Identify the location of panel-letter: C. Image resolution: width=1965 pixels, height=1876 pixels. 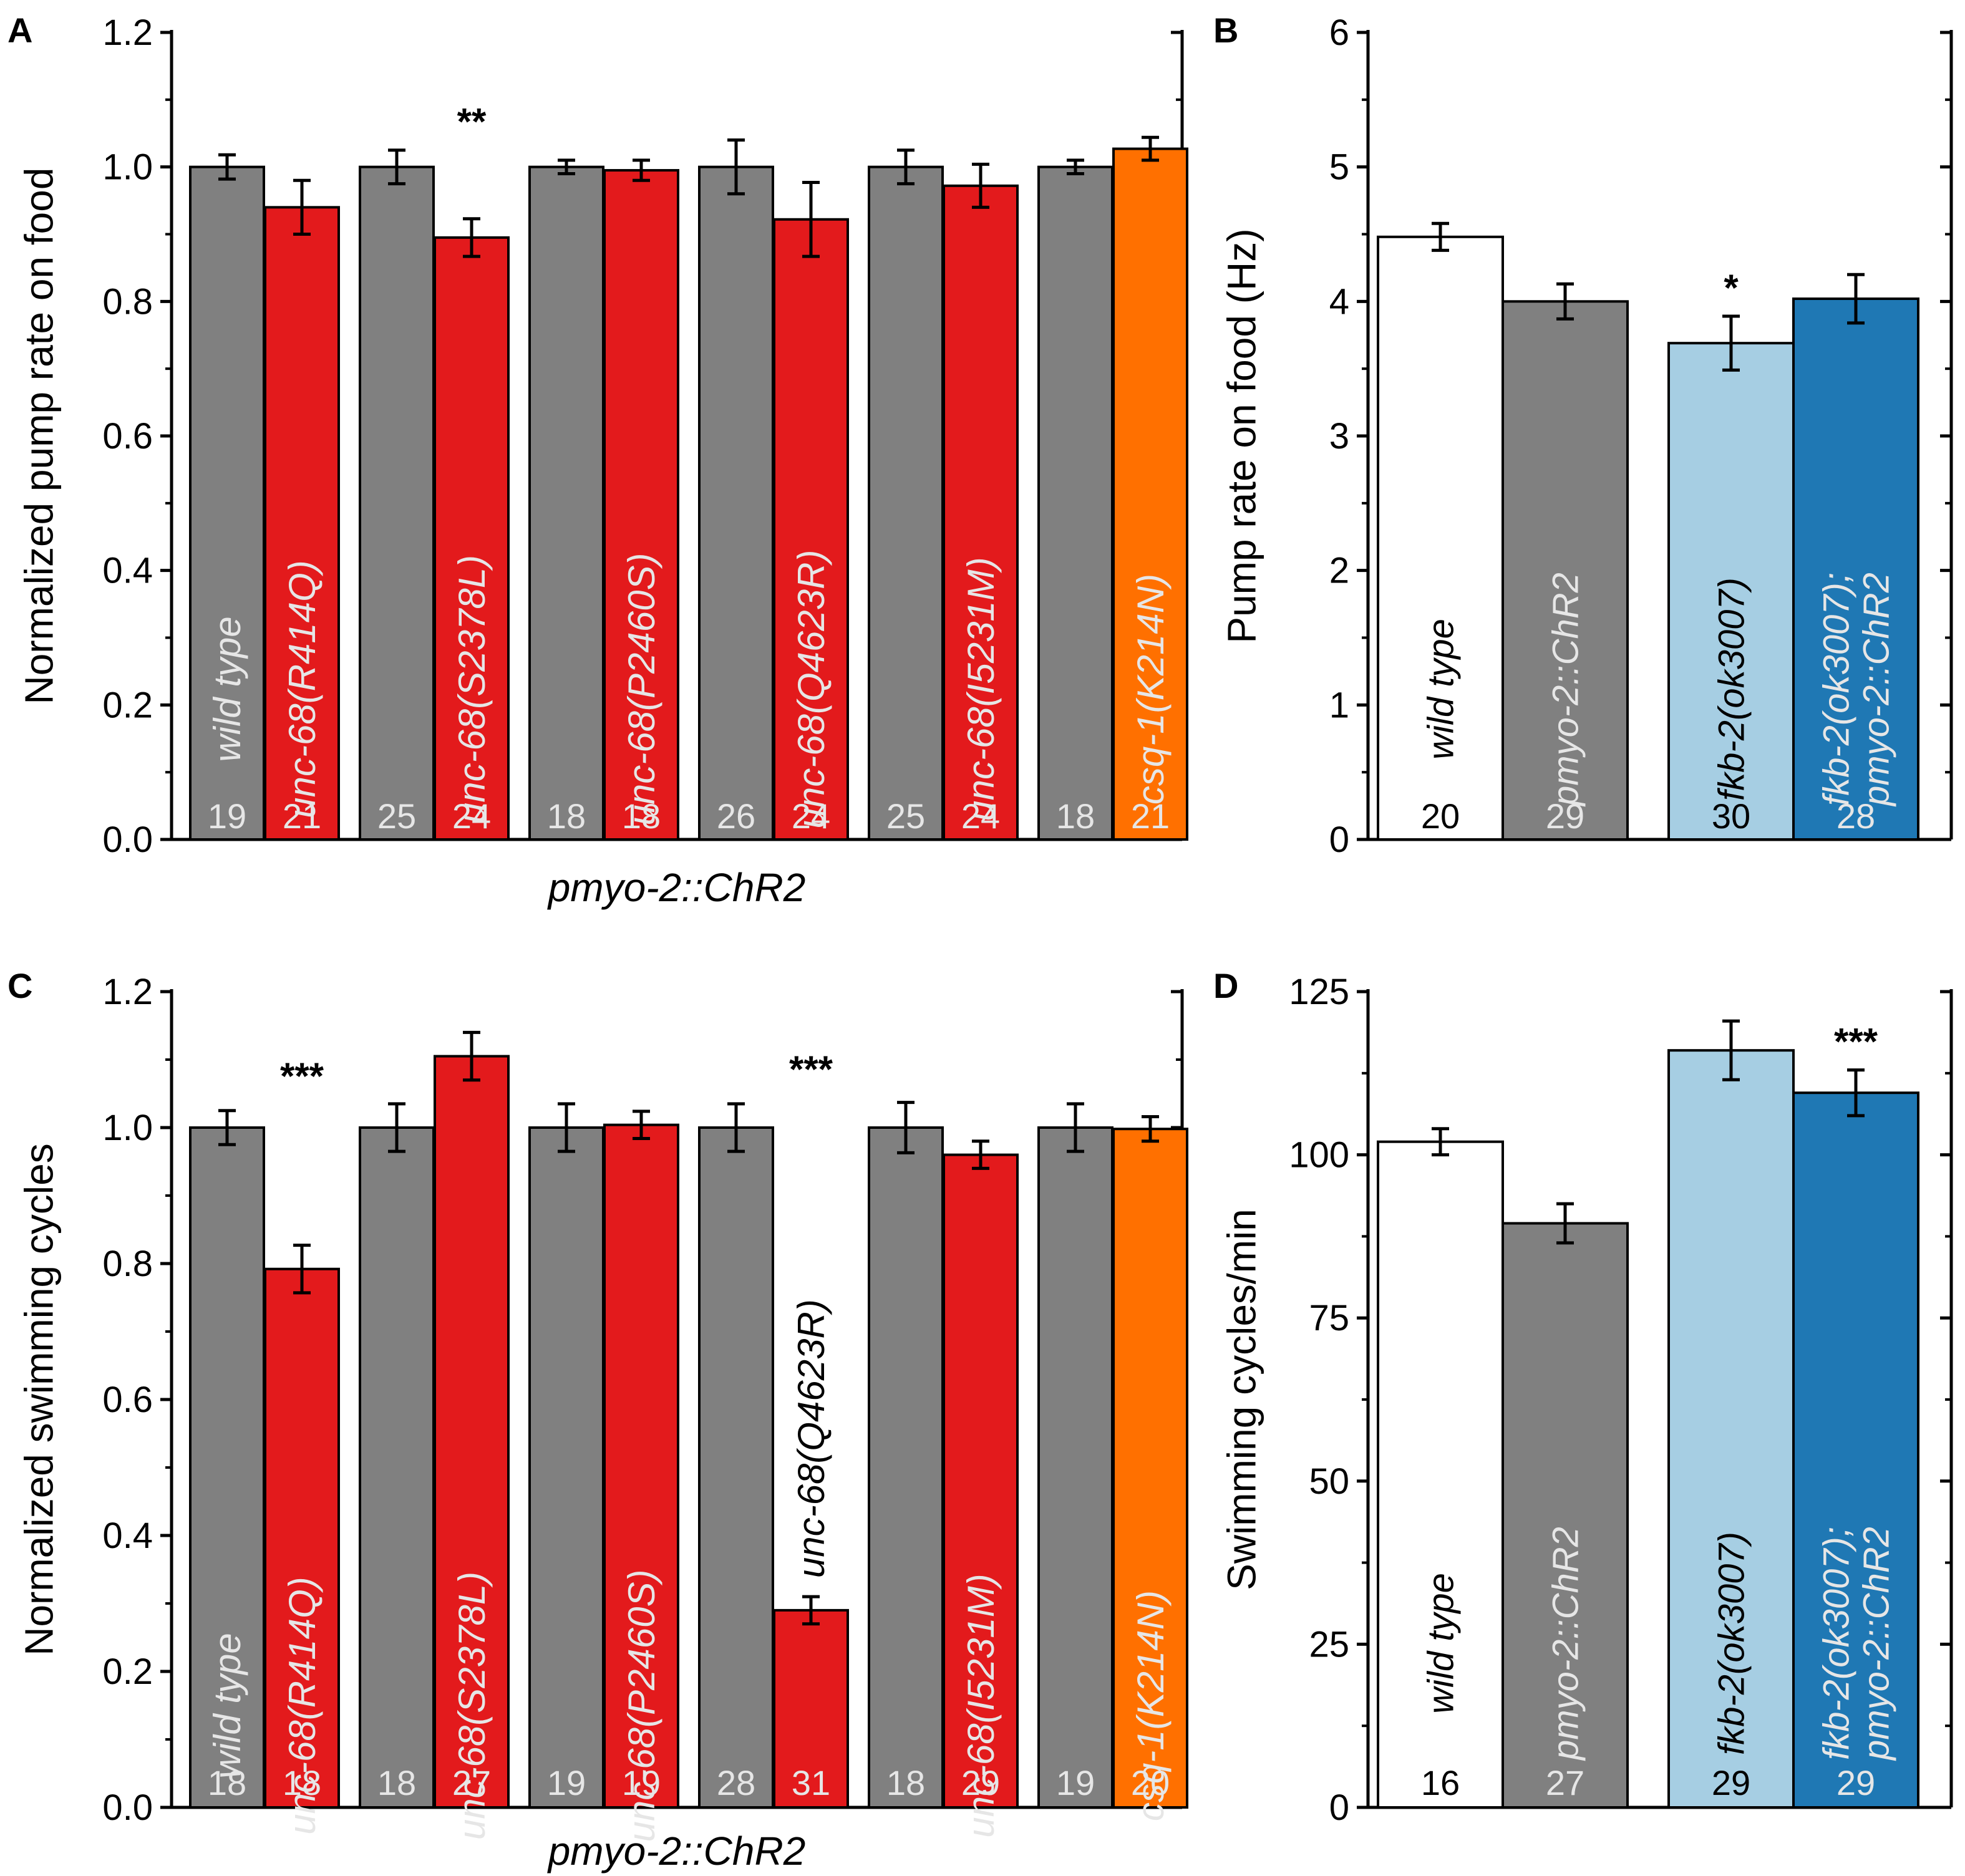
(19, 985).